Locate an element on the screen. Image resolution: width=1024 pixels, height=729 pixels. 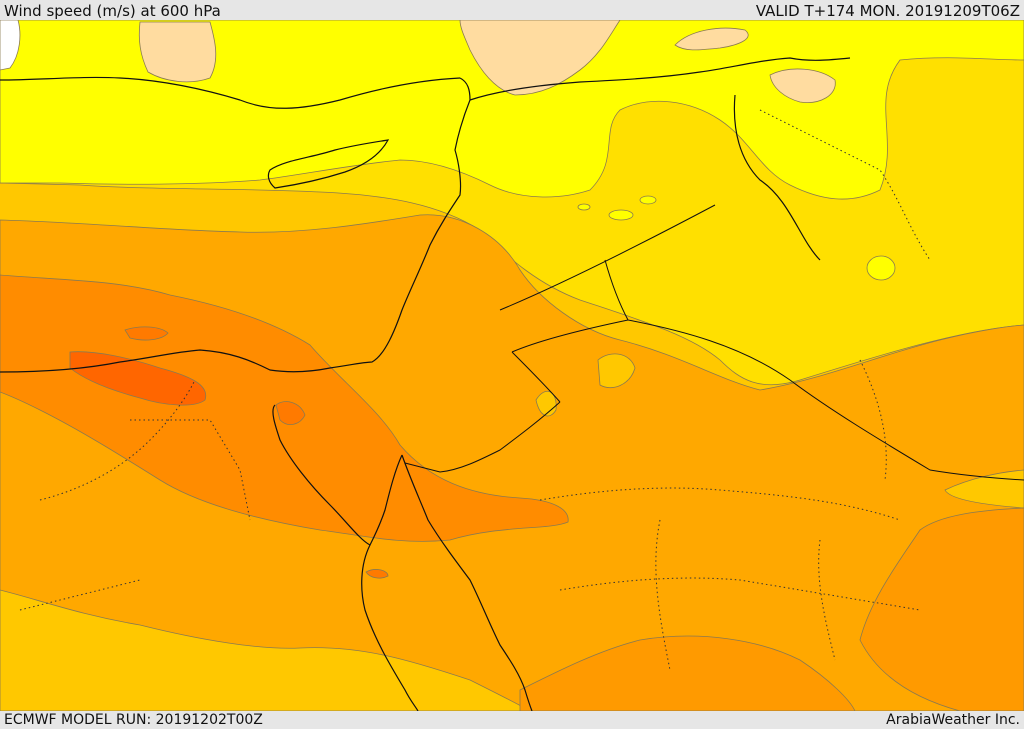
band-orange-east is located at coordinates (941, 609).